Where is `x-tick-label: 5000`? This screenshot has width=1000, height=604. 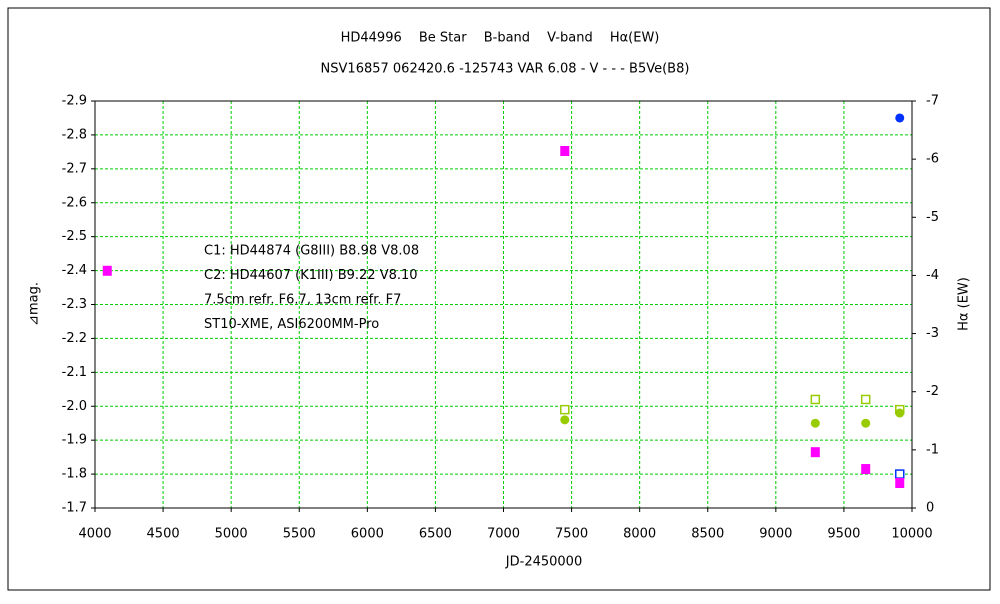
x-tick-label: 5000 is located at coordinates (231, 534).